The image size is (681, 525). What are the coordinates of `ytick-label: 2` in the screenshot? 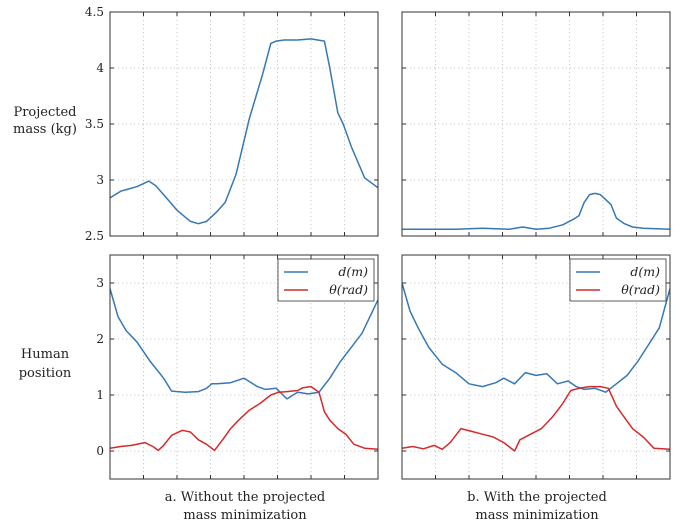 It's located at (100, 339).